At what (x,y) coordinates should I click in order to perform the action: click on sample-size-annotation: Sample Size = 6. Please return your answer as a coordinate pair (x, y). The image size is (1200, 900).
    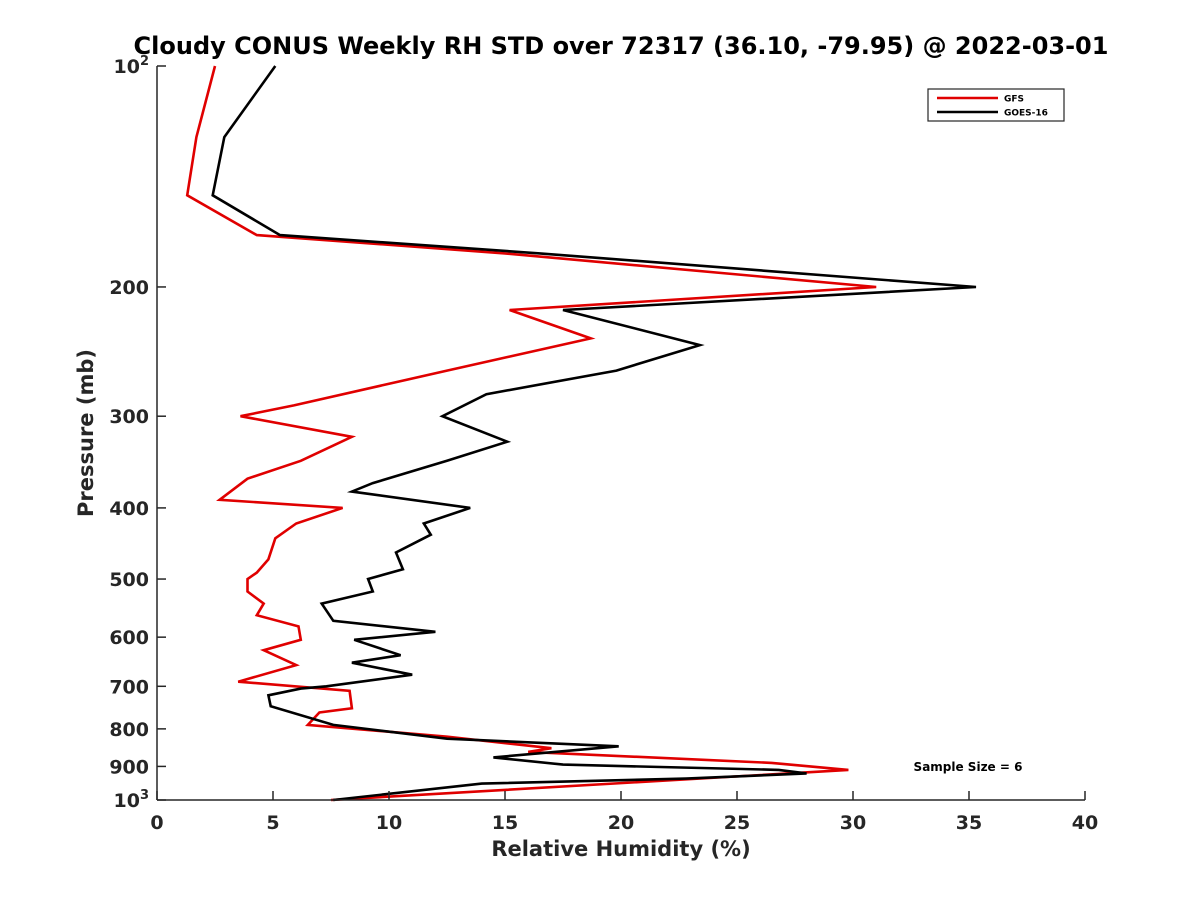
    Looking at the image, I should click on (968, 767).